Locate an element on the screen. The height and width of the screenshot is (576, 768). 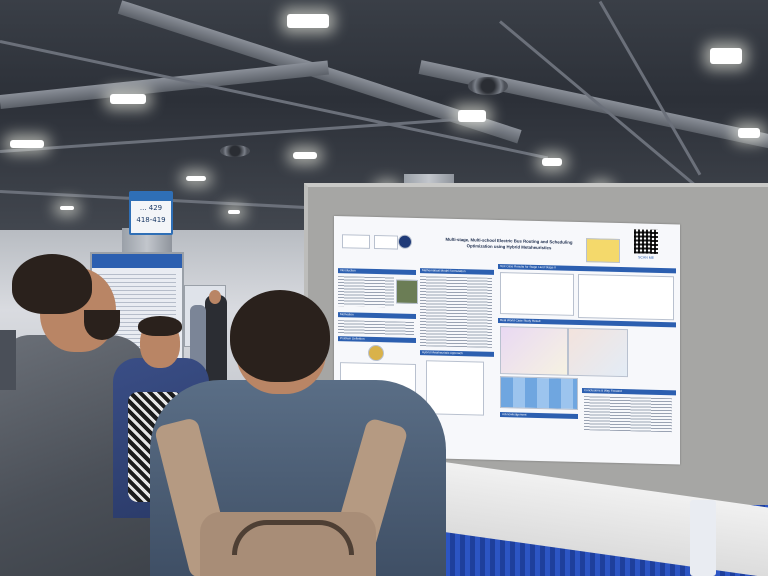
sponsor-logo is located at coordinates (386, 242).